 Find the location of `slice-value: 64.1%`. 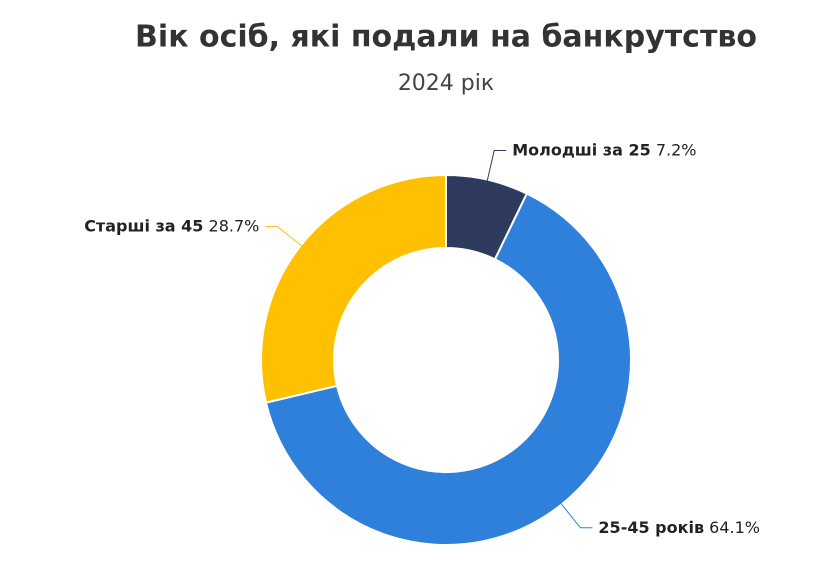

slice-value: 64.1% is located at coordinates (734, 526).